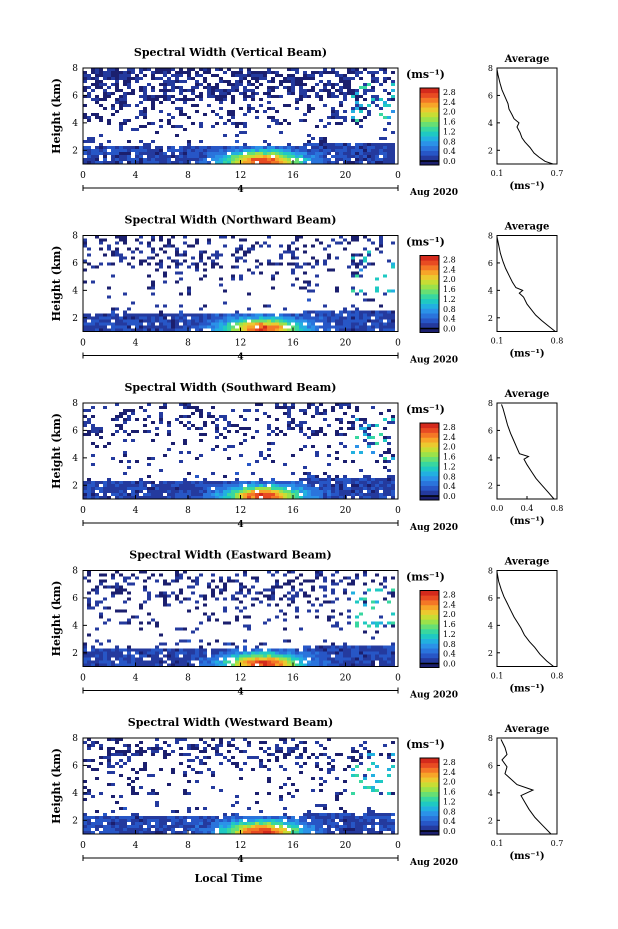  I want to click on panel-title: Spectral Width (Southward Beam), so click(230, 387).